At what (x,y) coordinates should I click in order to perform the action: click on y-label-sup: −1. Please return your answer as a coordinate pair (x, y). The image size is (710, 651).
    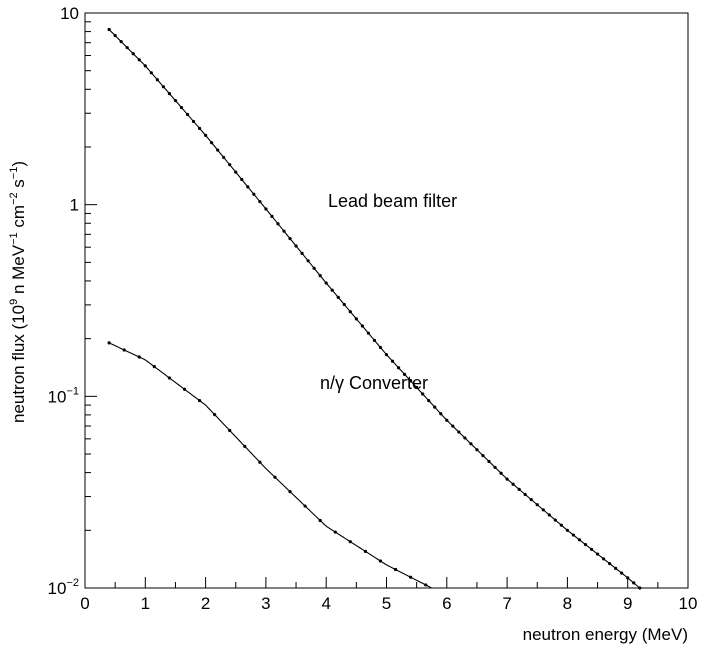
    Looking at the image, I should click on (14, 238).